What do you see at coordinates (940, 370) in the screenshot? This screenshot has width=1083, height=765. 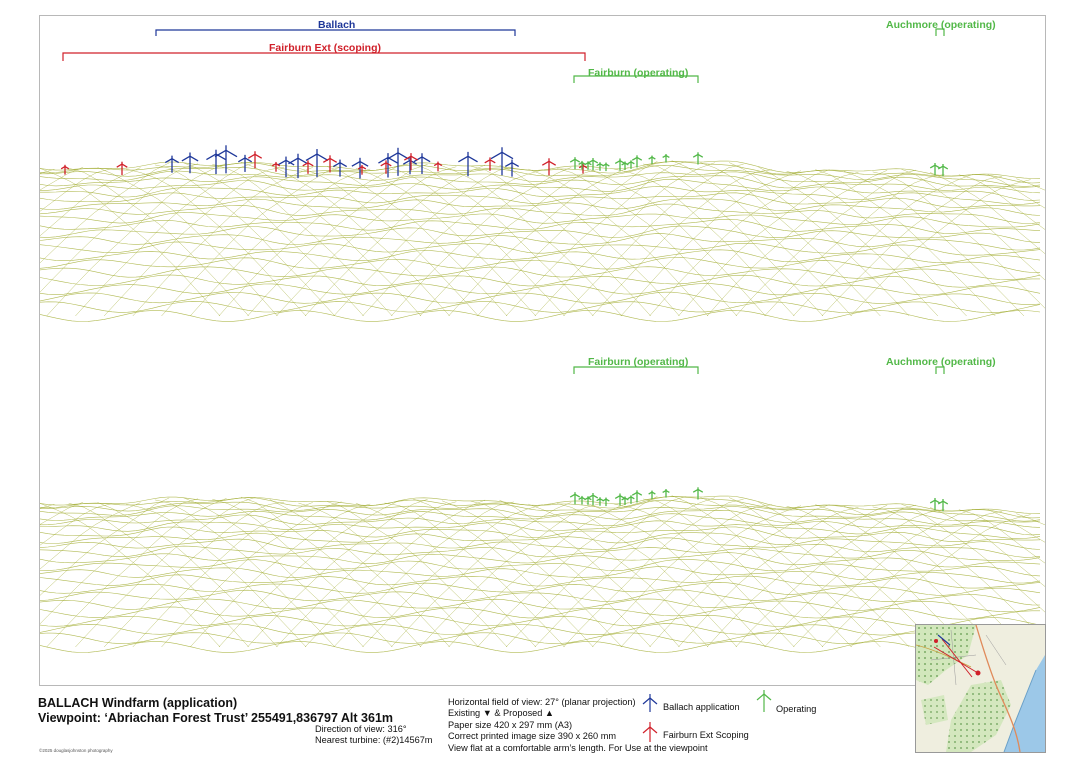 I see `auchmore-operating-bracket-bottom` at bounding box center [940, 370].